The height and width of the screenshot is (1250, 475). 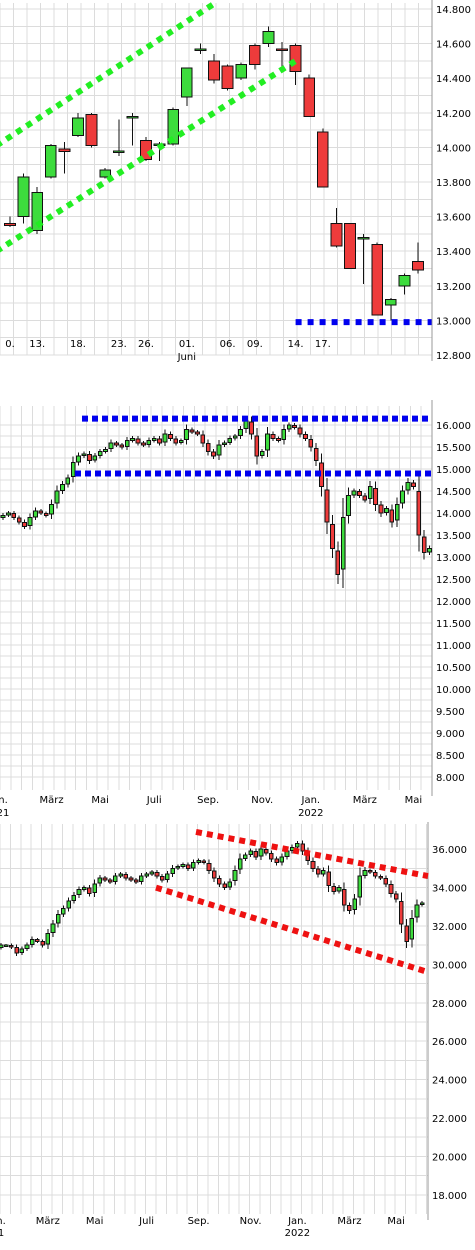 I want to click on x-tick-label: Juli, so click(x=154, y=800).